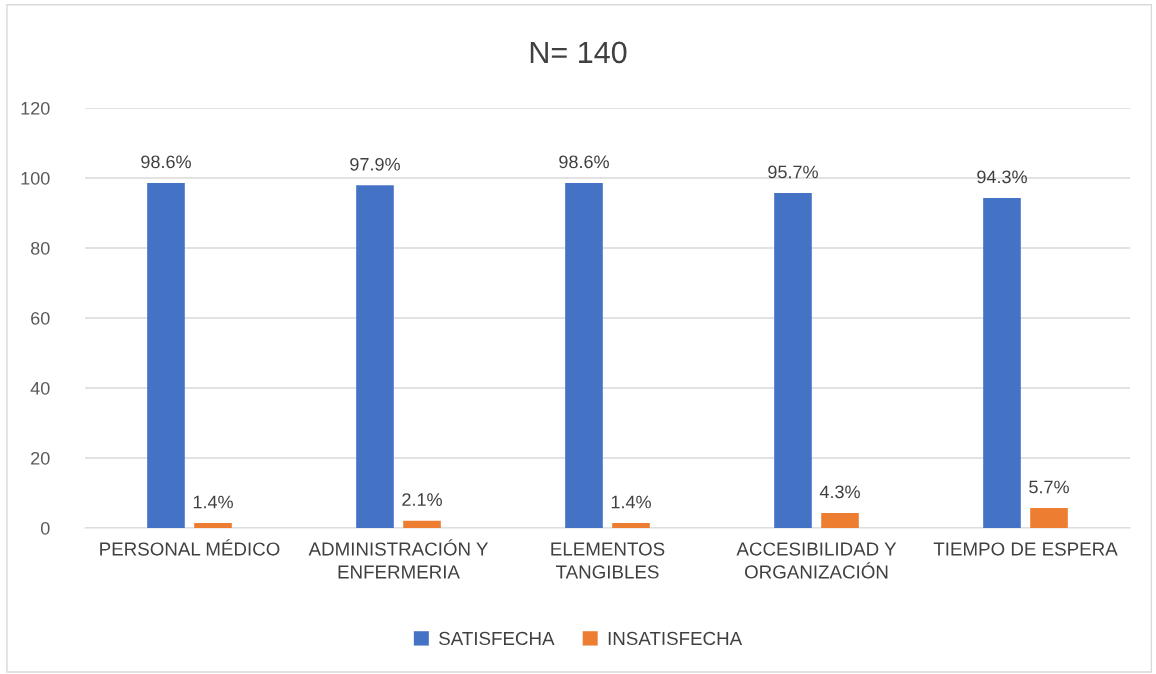  What do you see at coordinates (40, 388) in the screenshot?
I see `y-tick-label: 40` at bounding box center [40, 388].